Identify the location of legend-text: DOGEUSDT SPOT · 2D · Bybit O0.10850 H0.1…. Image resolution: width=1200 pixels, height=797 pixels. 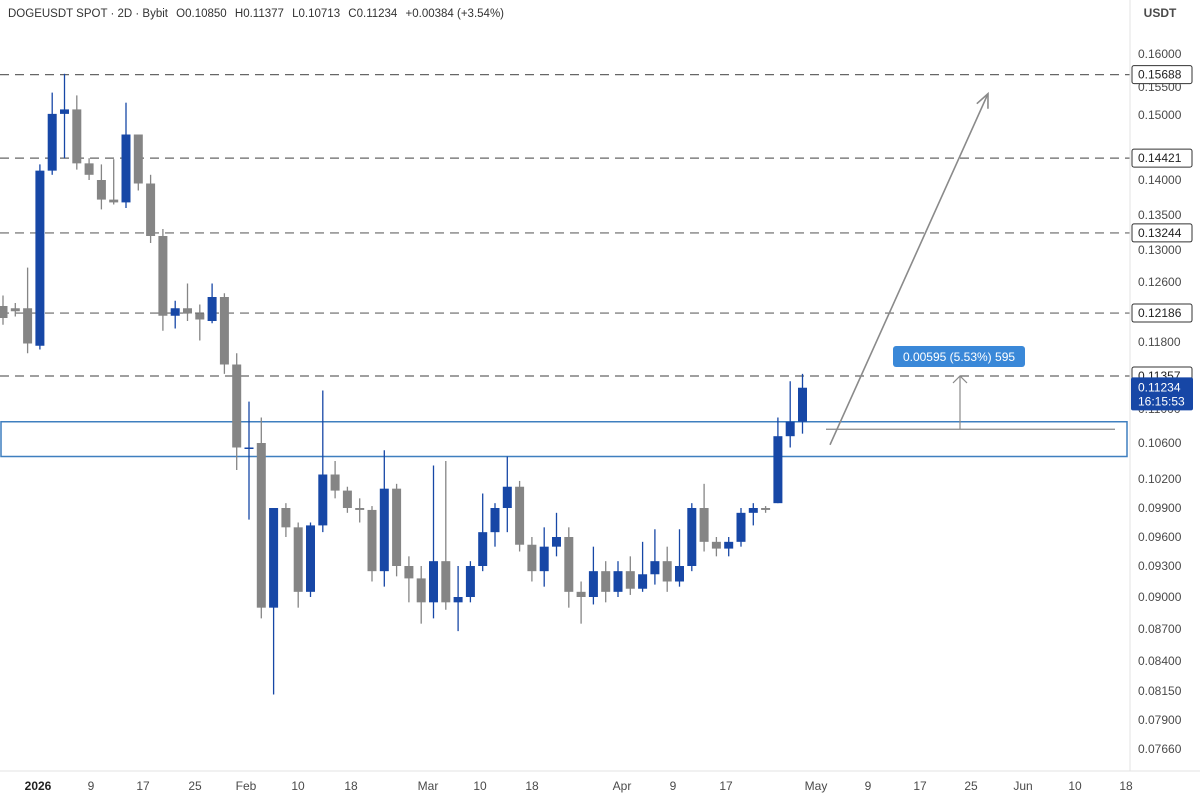
(256, 14).